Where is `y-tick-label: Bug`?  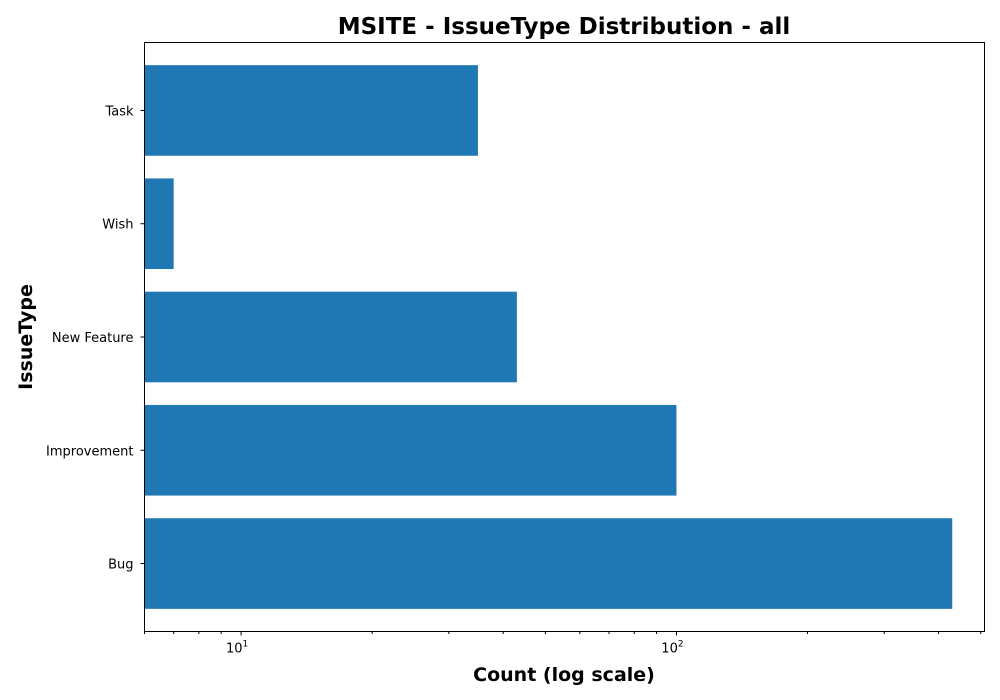 y-tick-label: Bug is located at coordinates (120, 565).